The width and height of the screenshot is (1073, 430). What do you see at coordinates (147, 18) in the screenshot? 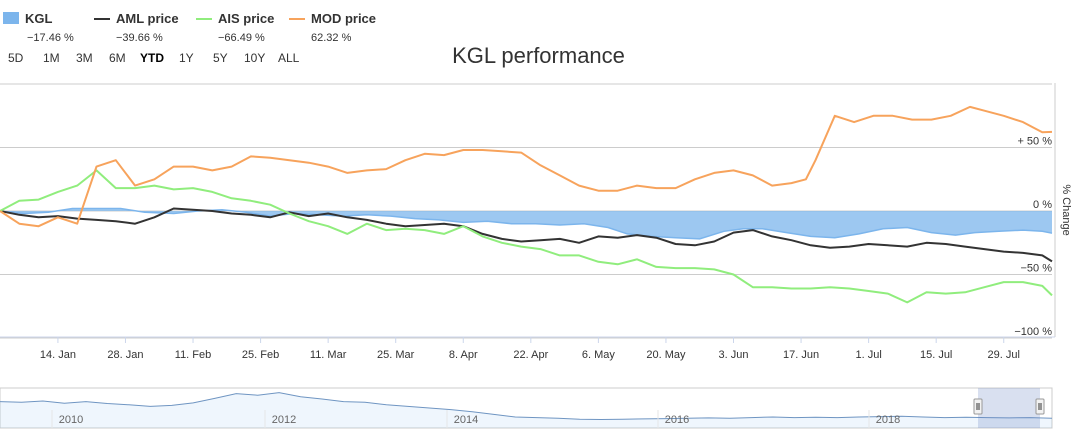
I see `legend-label-aml: AML price` at bounding box center [147, 18].